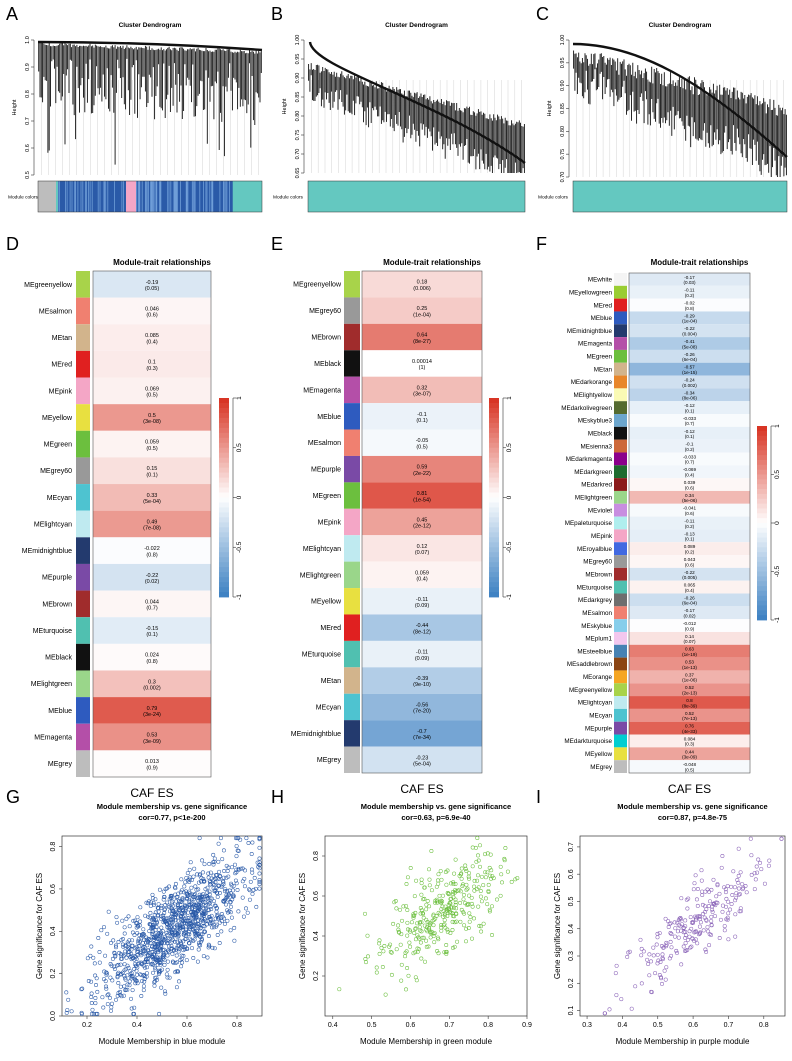  Describe the element at coordinates (436, 806) in the screenshot. I see `scatter-title: Module membership vs. gene significance` at that location.